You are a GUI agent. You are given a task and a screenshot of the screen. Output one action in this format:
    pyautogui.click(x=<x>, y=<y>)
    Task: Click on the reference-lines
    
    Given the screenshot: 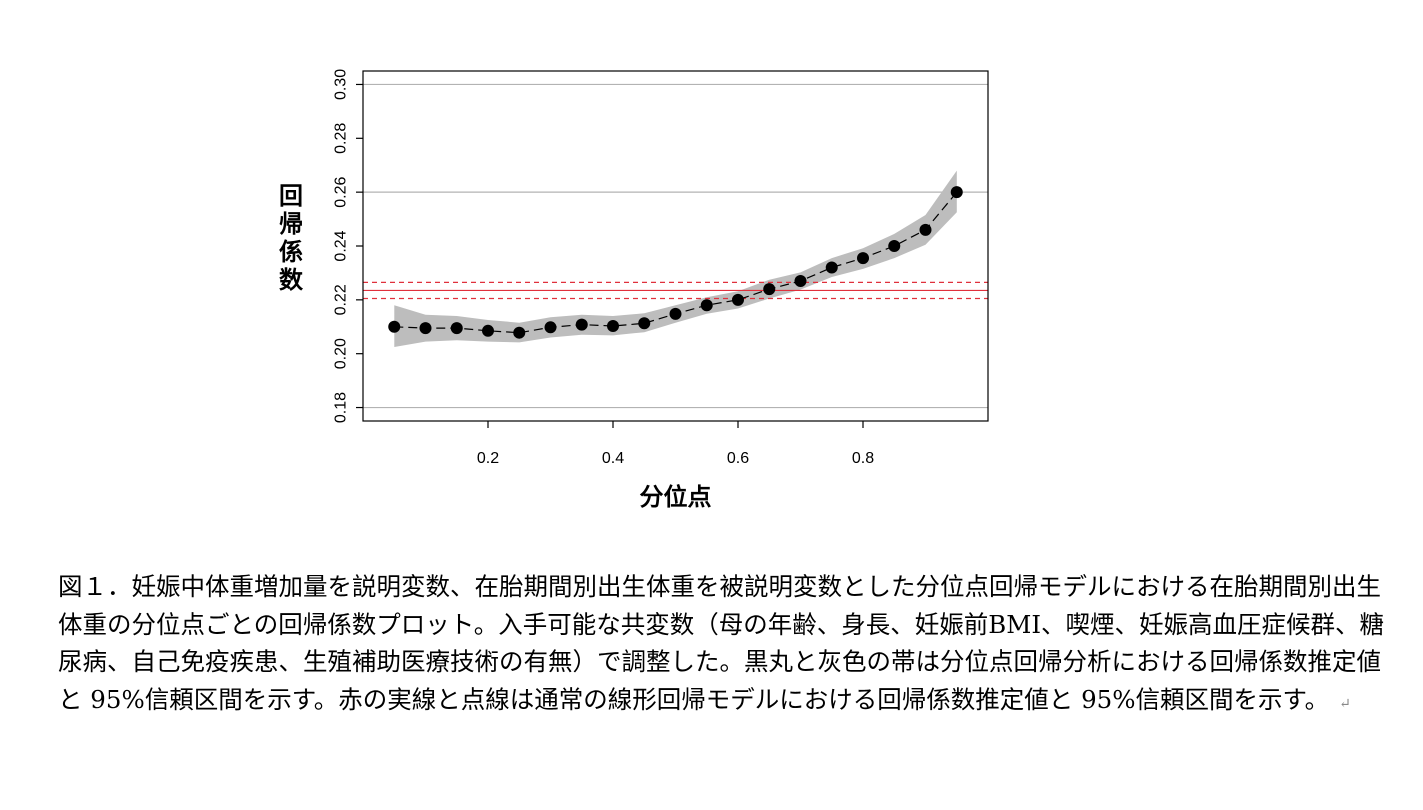 What is the action you would take?
    pyautogui.click(x=675, y=290)
    